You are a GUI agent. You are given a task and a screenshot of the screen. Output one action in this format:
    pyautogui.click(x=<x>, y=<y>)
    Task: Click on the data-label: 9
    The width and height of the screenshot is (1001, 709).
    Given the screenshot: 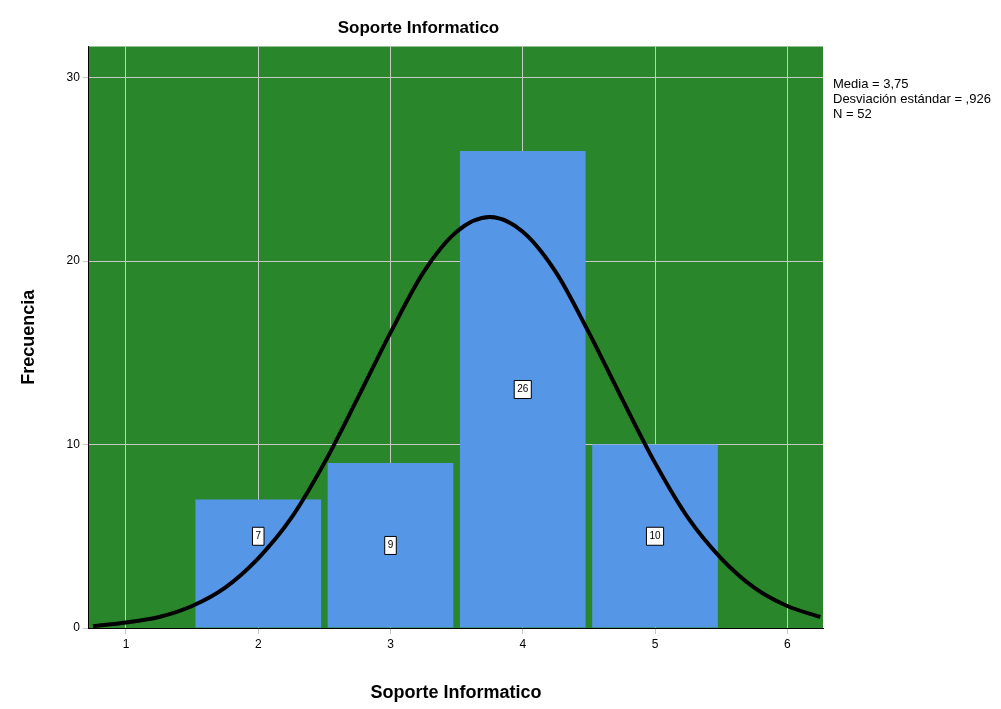 What is the action you would take?
    pyautogui.click(x=390, y=545)
    